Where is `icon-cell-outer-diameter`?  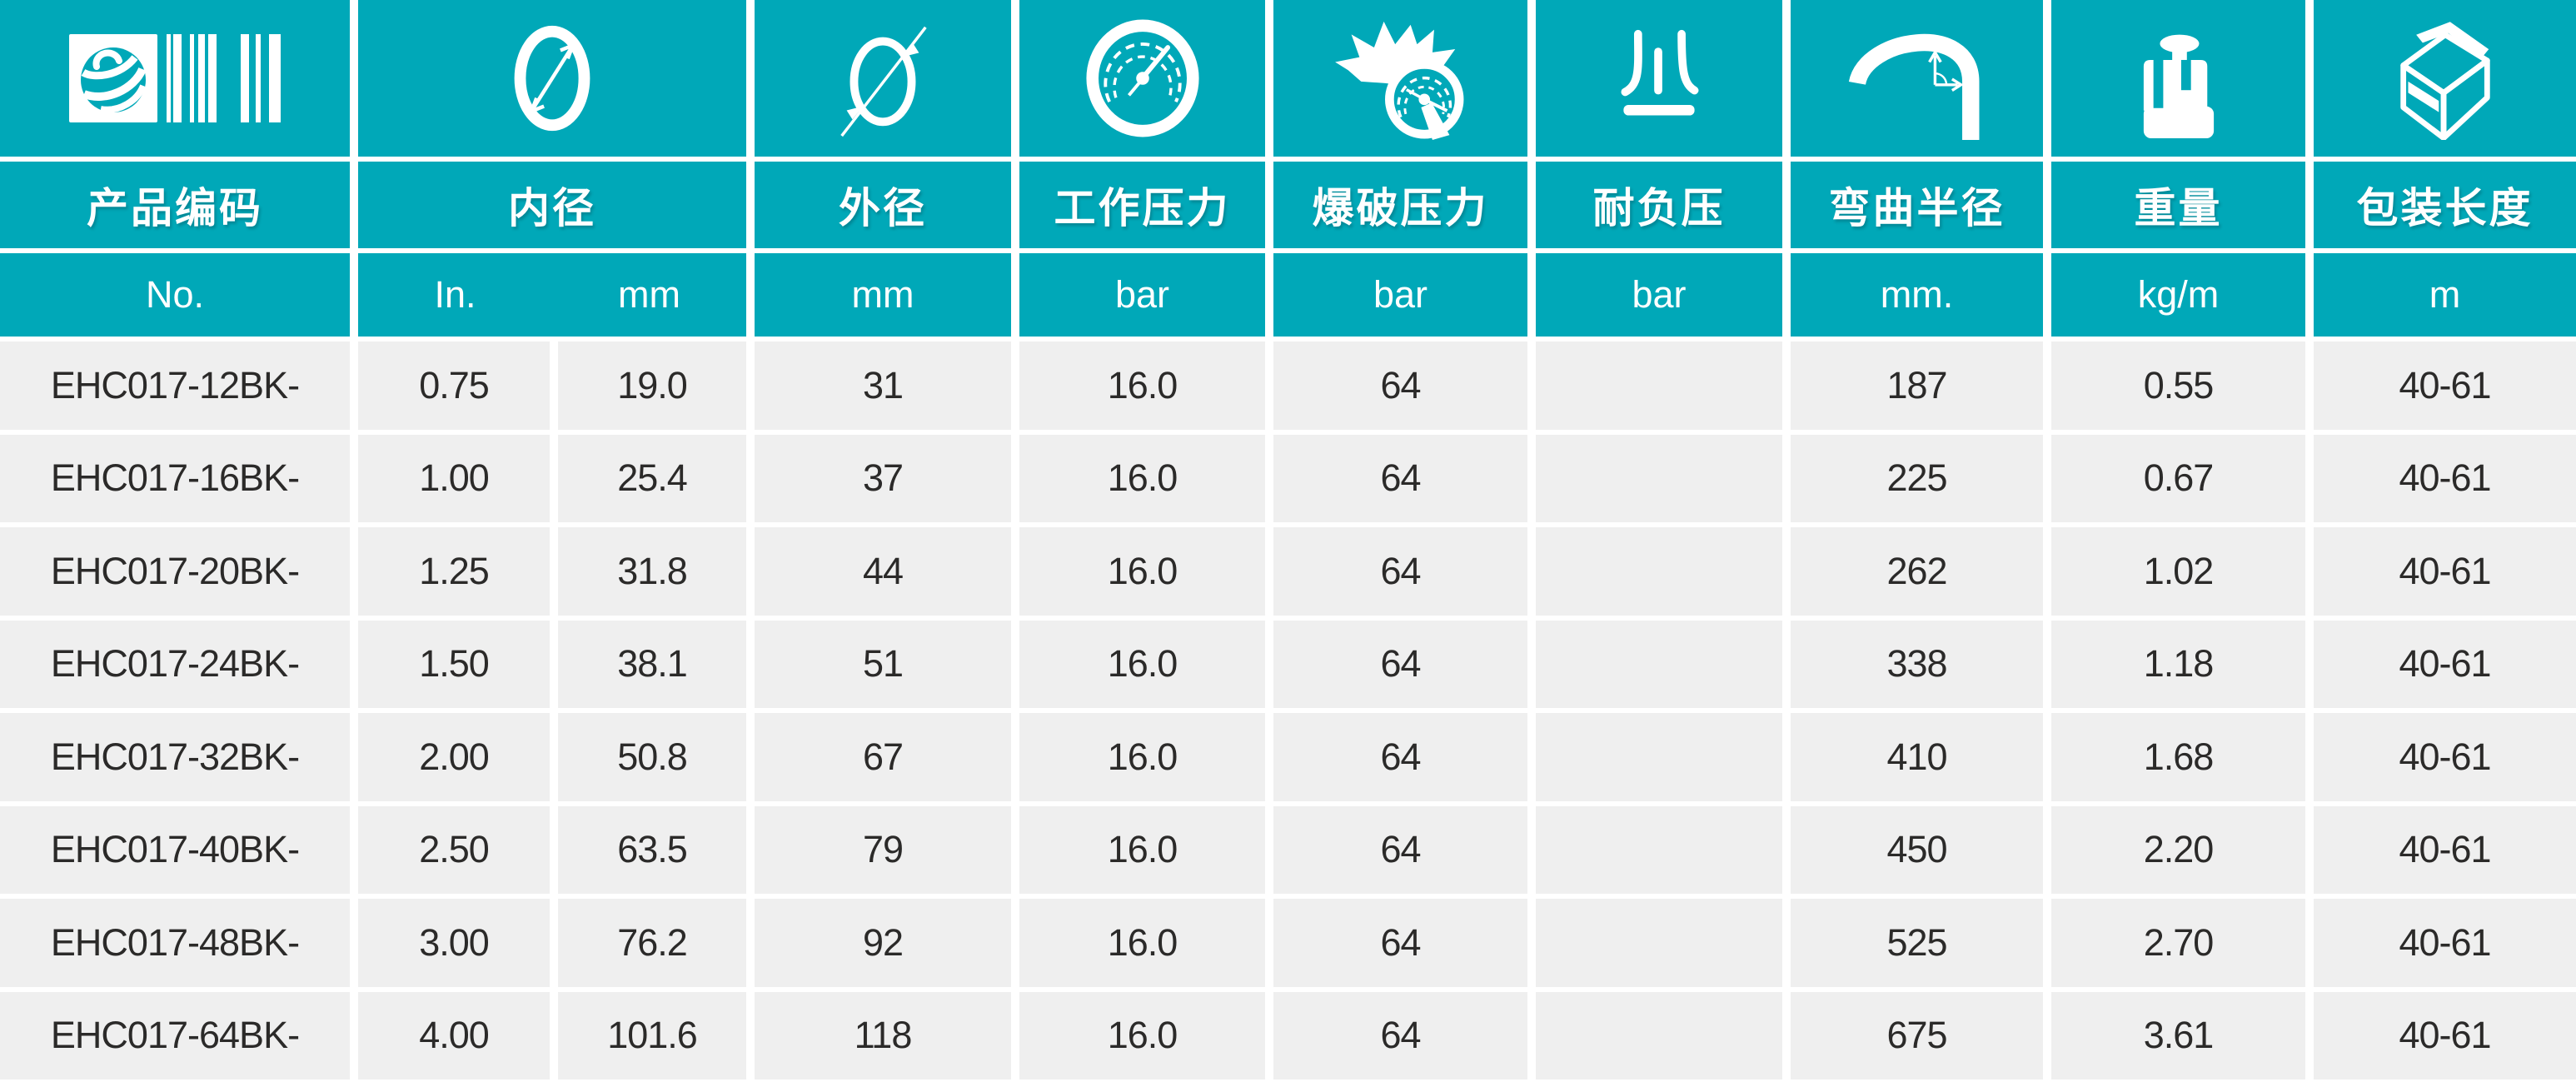
icon-cell-outer-diameter is located at coordinates (883, 78).